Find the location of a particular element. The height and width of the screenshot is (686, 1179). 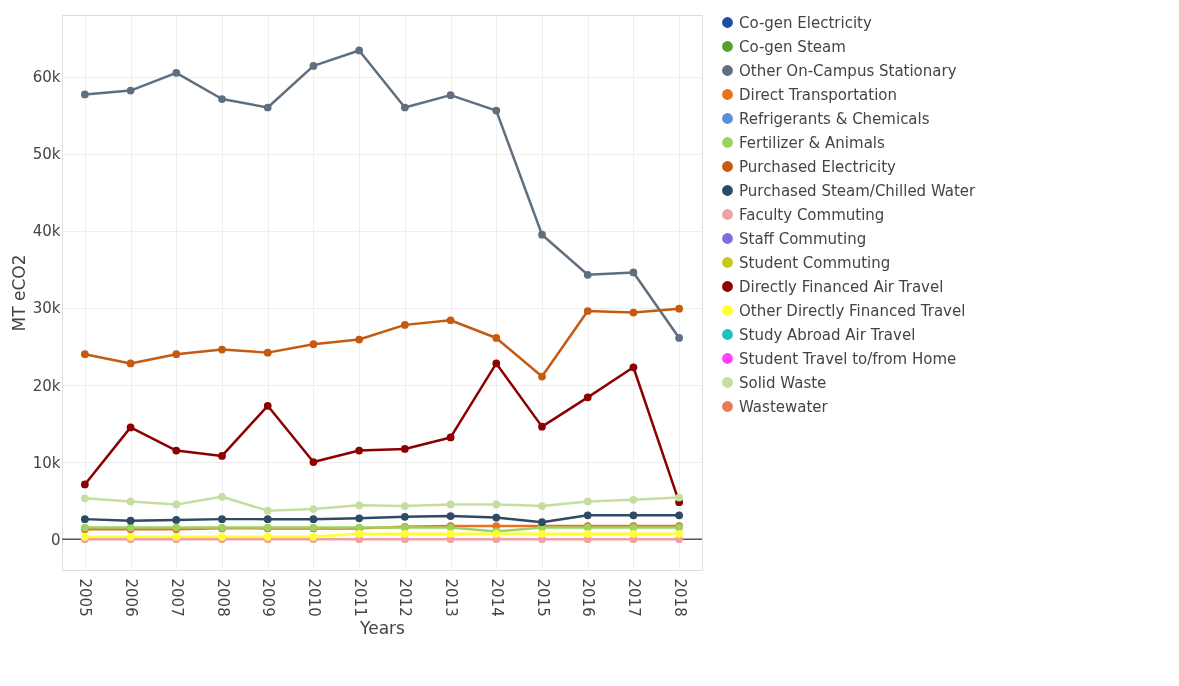

x-tick-label: 2017 is located at coordinates (633, 597).